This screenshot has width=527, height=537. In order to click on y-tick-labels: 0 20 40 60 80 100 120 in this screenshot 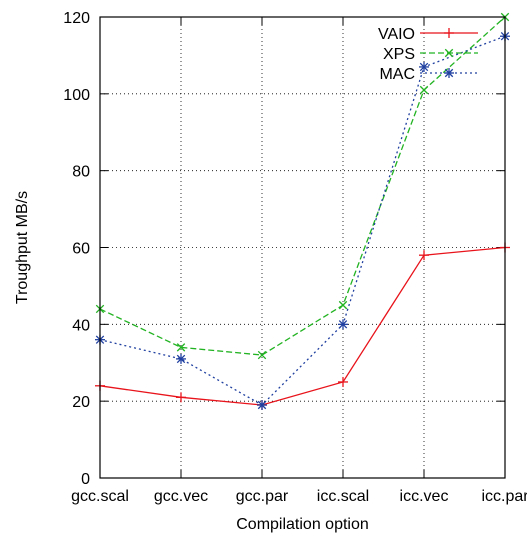, I will do `click(76, 249)`.